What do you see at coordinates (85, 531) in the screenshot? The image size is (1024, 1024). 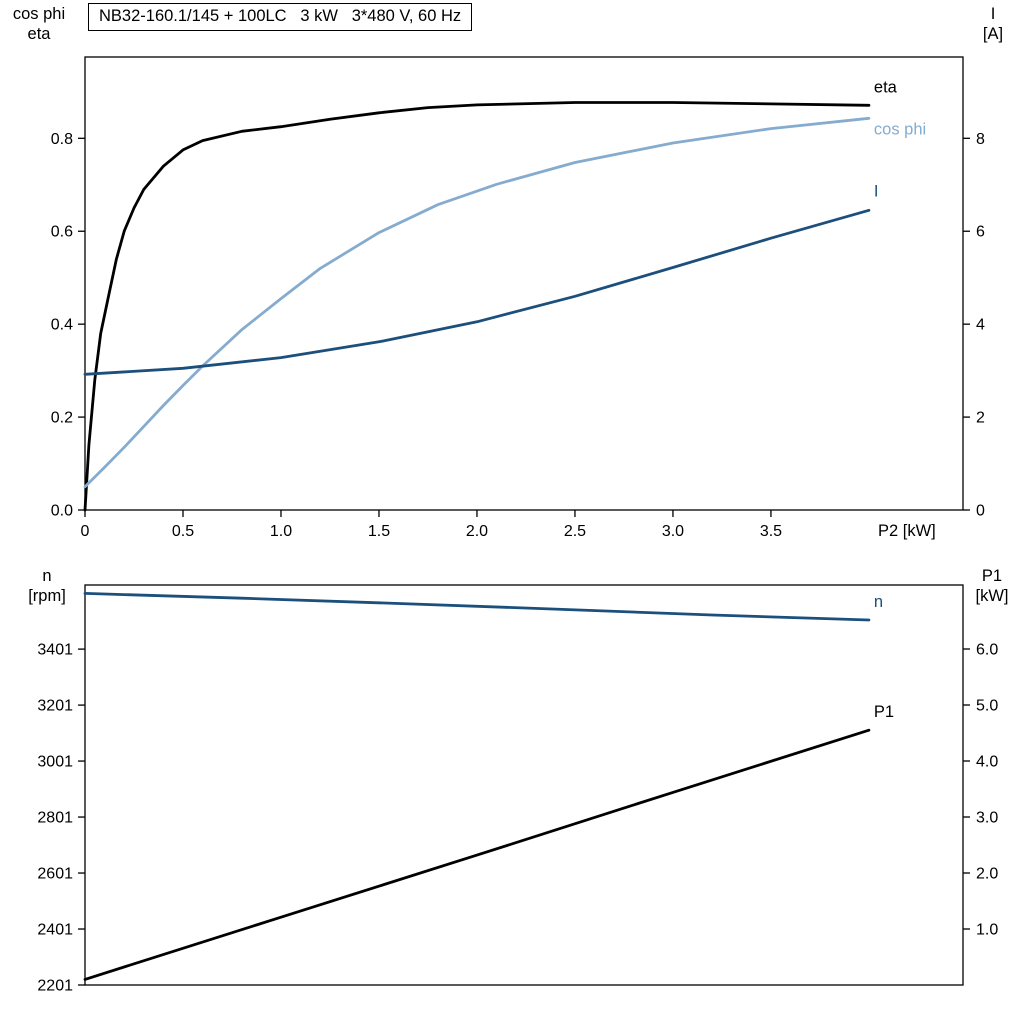 I see `x-tick-label: 0` at bounding box center [85, 531].